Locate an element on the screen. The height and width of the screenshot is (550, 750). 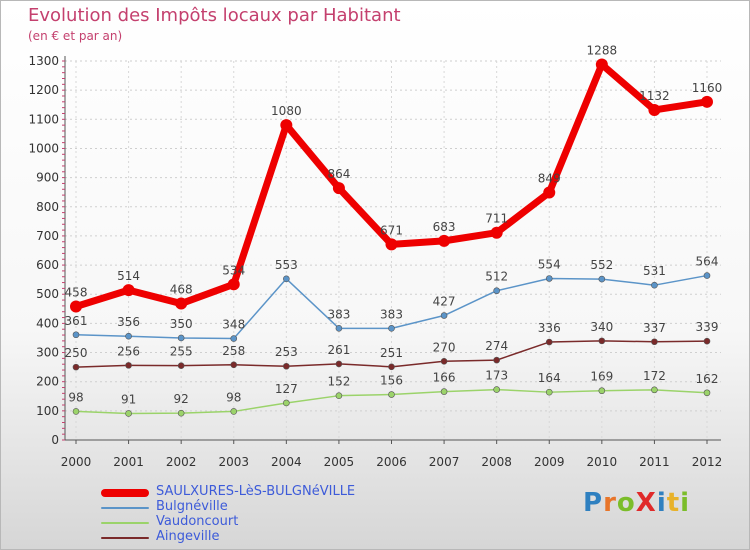
data-label: 552 is located at coordinates (601, 265).